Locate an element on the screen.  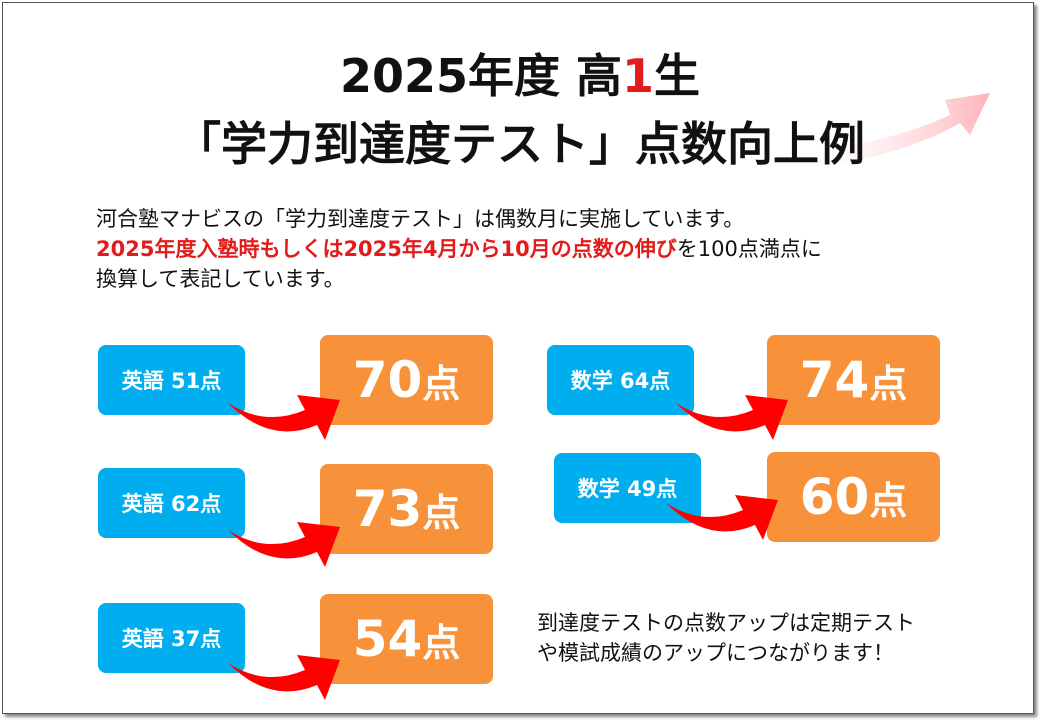
decorative-up-arrow-icon is located at coordinates (885, 131).